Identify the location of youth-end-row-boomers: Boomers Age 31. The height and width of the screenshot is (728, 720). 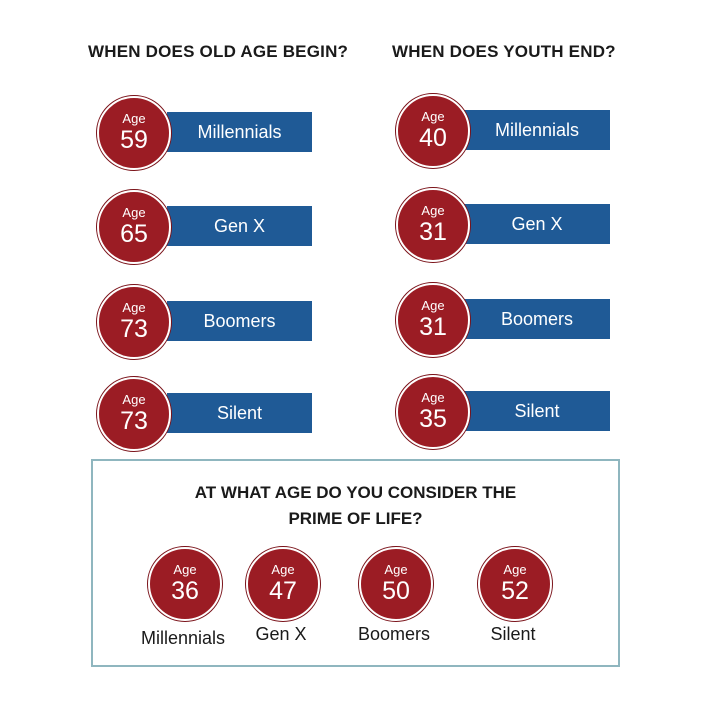
(506, 320).